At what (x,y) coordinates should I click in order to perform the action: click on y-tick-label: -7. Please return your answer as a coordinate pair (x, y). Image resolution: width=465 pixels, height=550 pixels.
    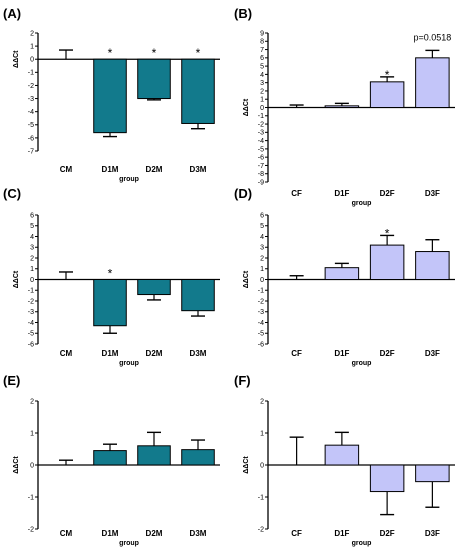
    Looking at the image, I should click on (261, 166).